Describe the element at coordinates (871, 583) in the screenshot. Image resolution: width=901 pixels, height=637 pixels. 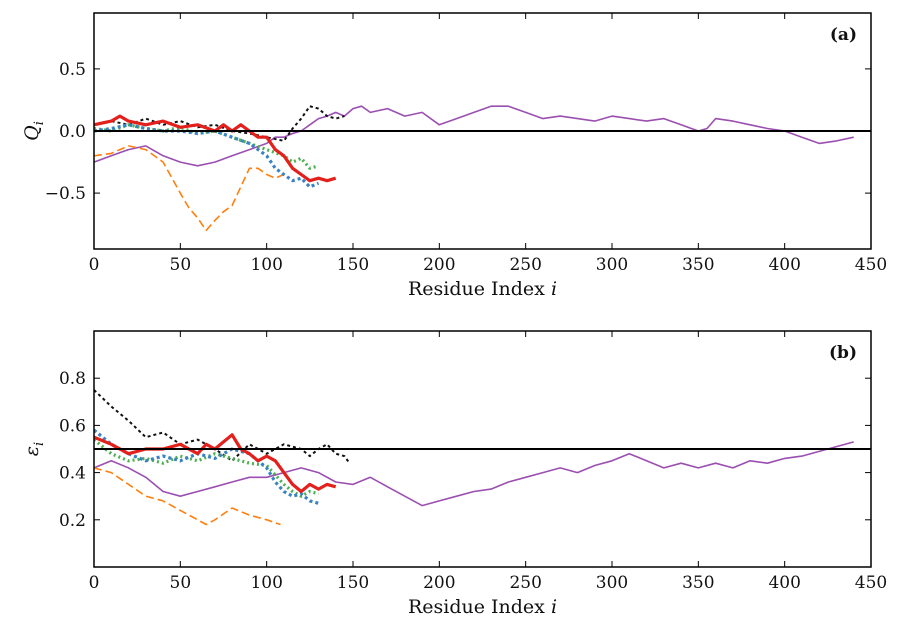
I see `panel-b-x-tick-label: 450` at that location.